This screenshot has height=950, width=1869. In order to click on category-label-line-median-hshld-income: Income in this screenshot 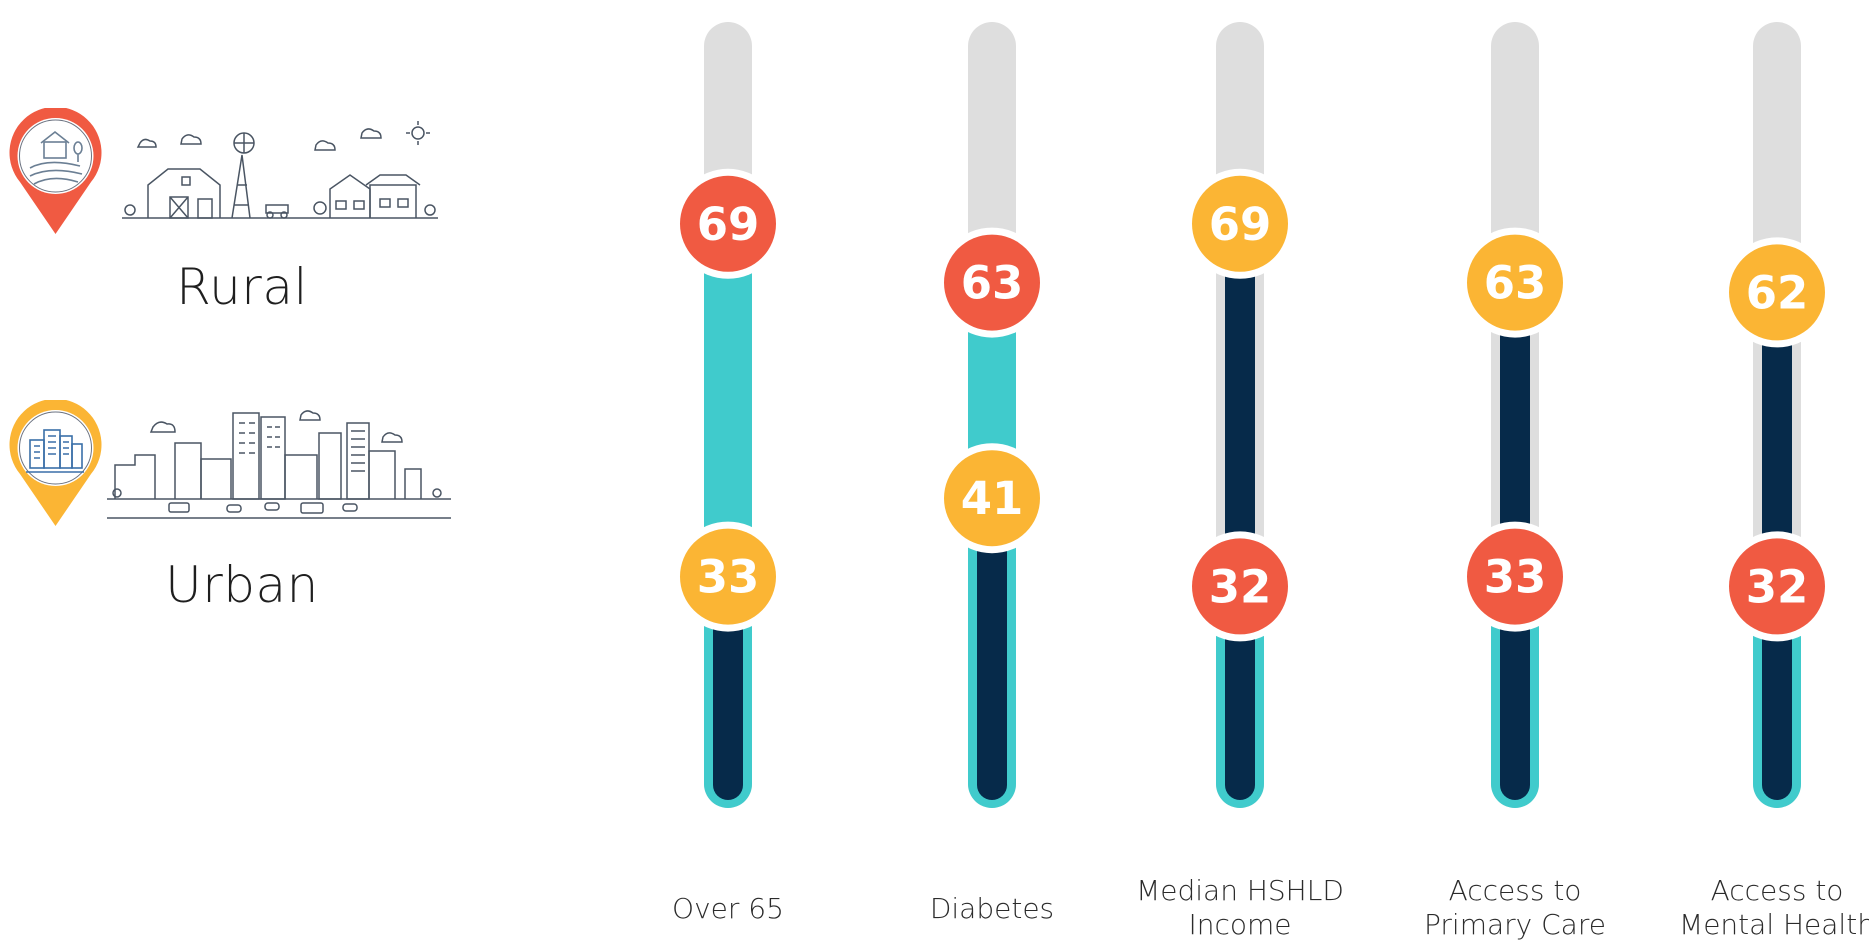, I will do `click(1239, 924)`.